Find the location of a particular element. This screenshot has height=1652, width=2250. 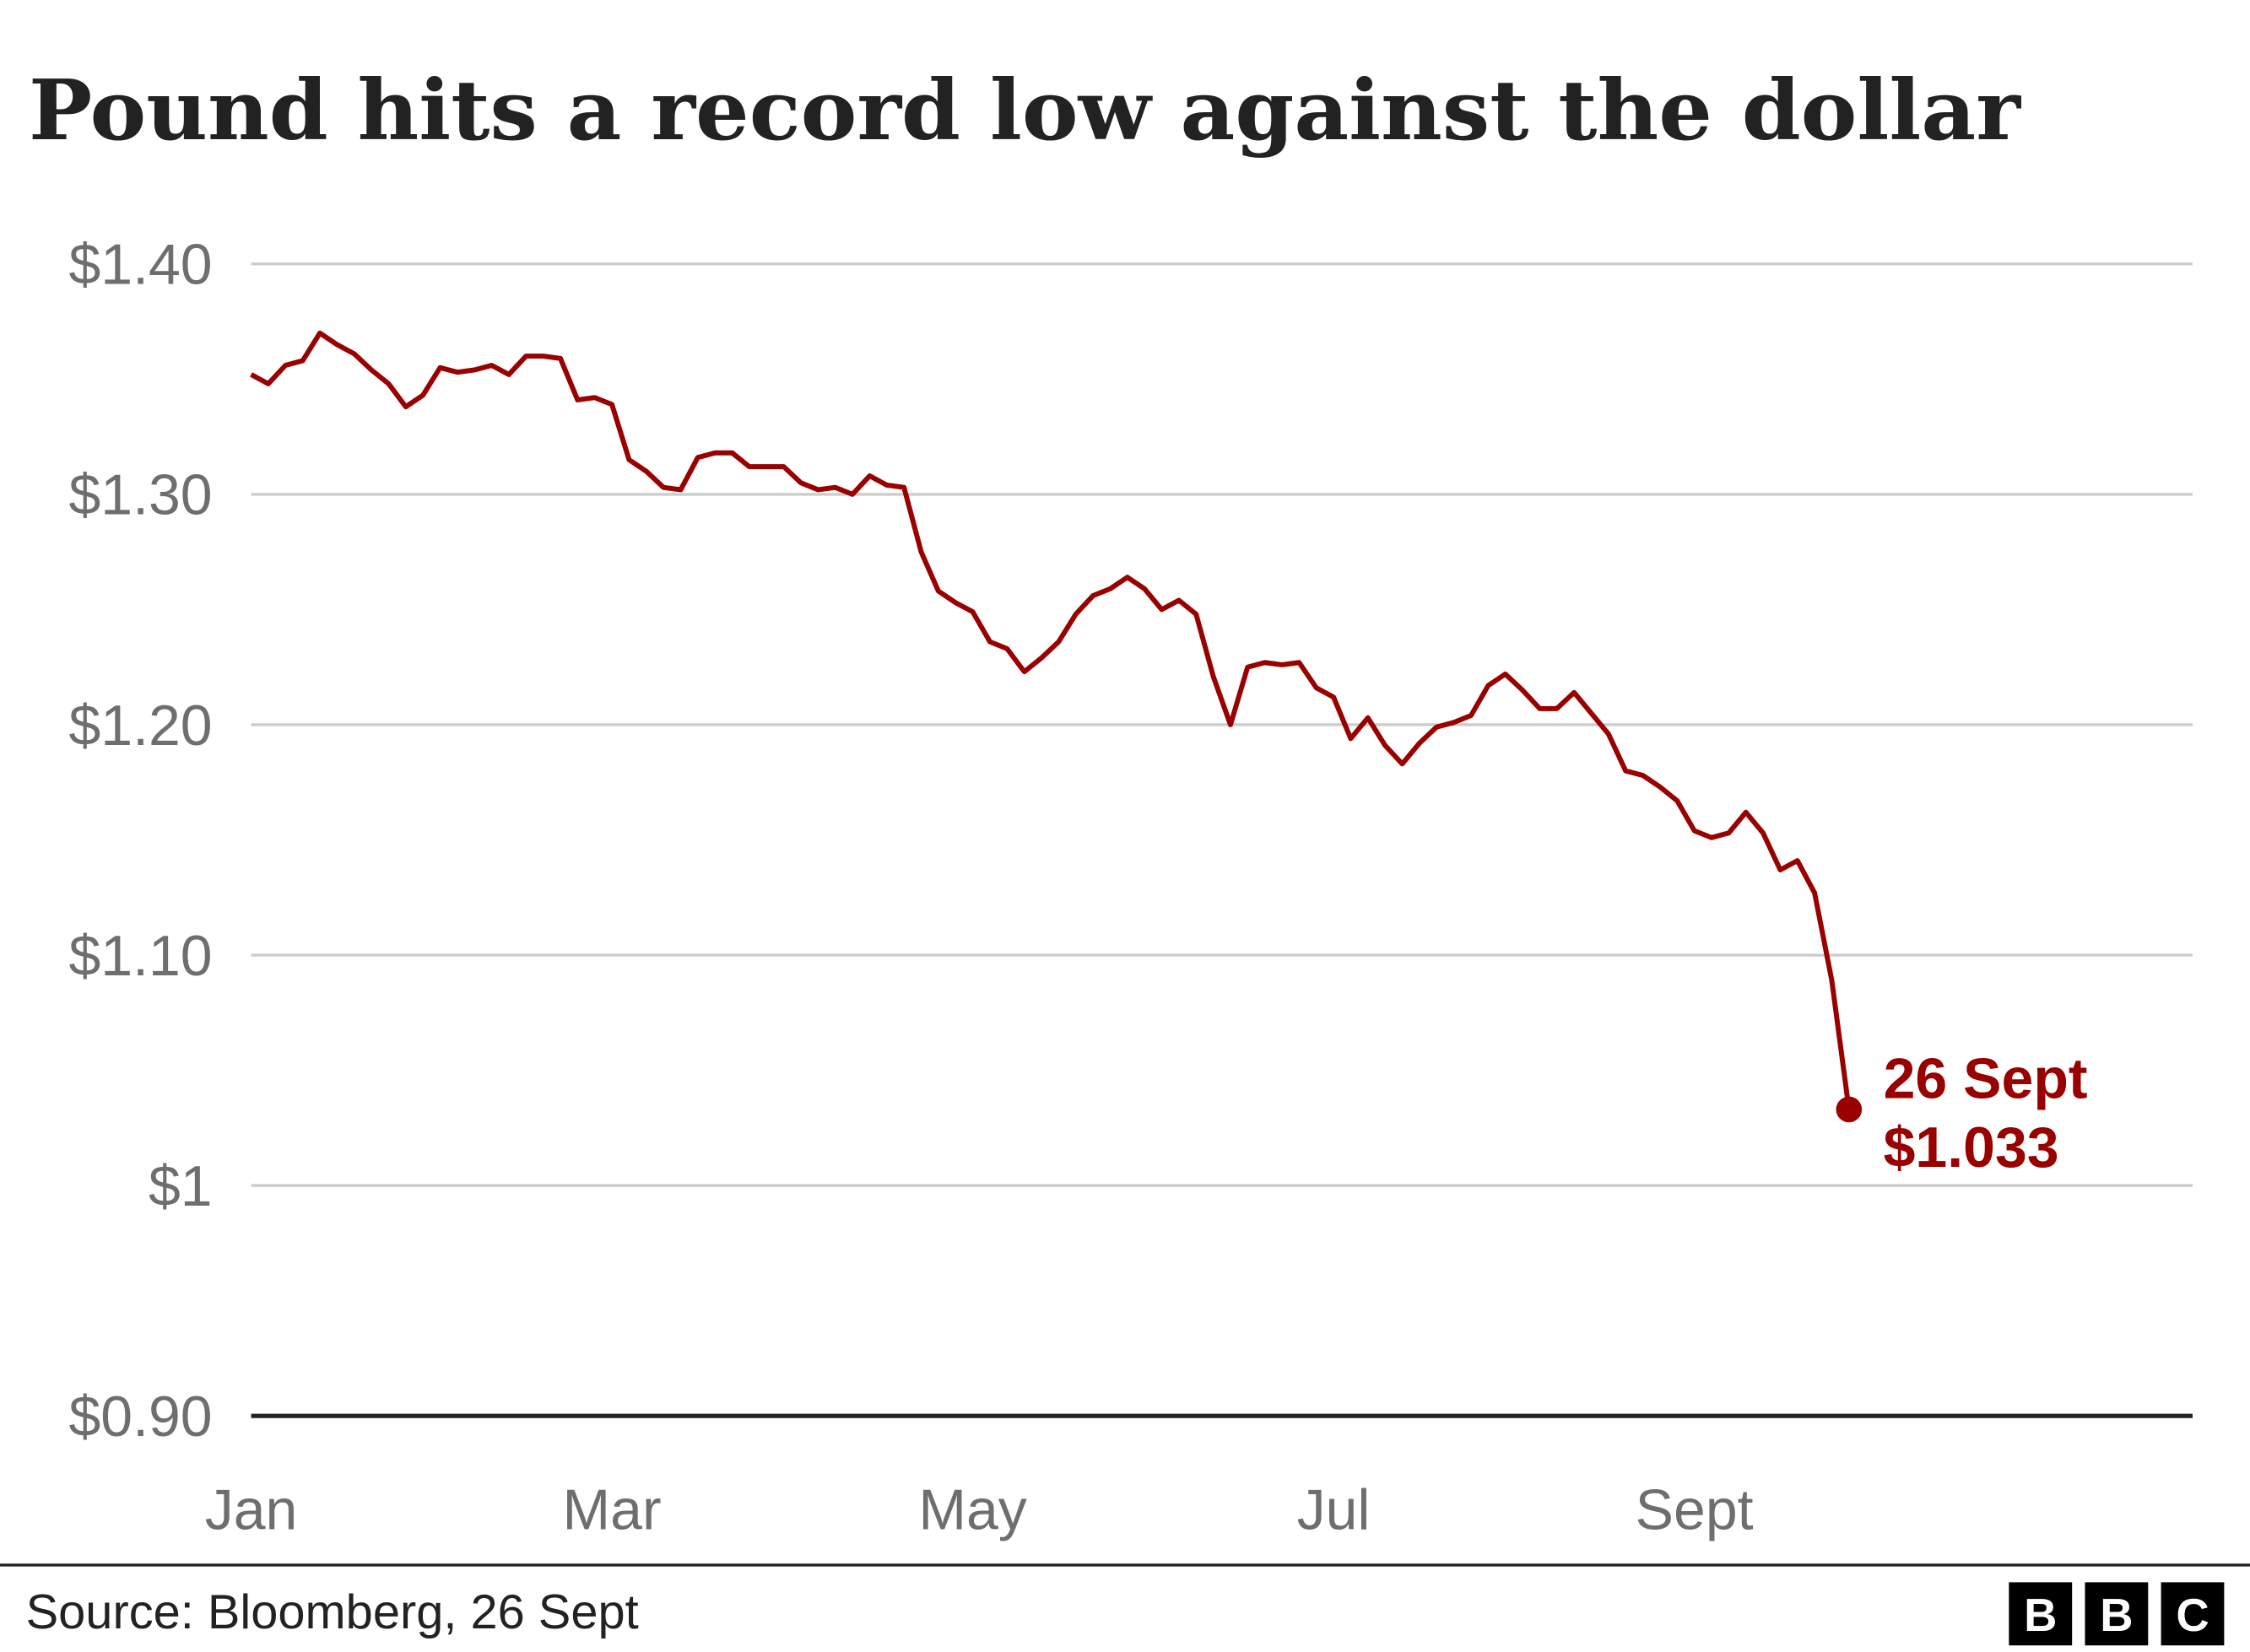

x-tick-label: May is located at coordinates (972, 1509).